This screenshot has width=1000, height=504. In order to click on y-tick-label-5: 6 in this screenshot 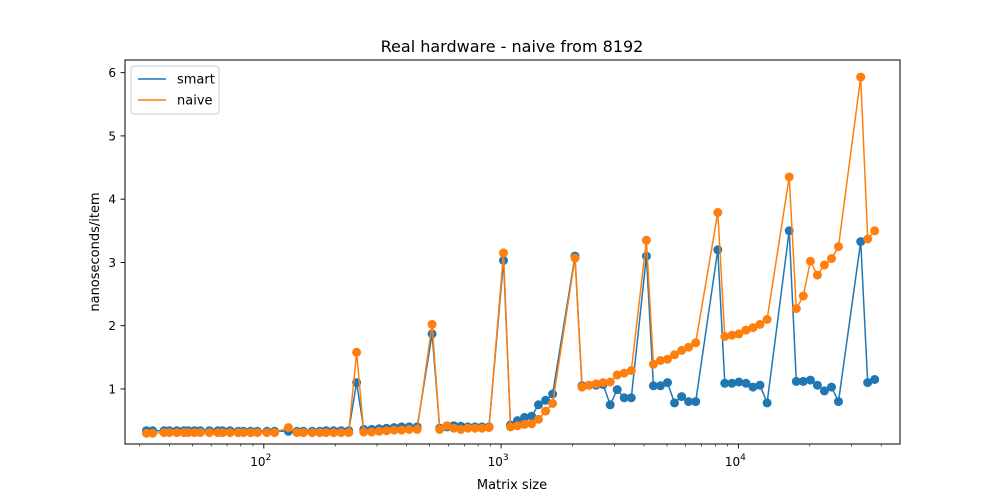, I will do `click(112, 73)`.